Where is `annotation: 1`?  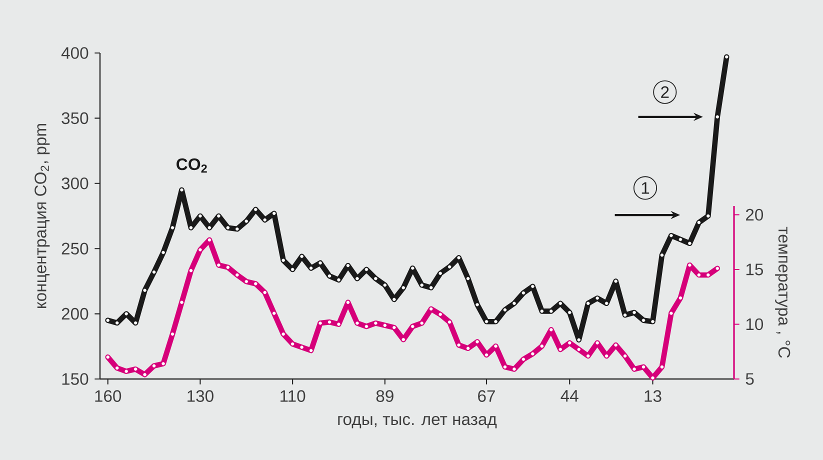 annotation: 1 is located at coordinates (646, 188).